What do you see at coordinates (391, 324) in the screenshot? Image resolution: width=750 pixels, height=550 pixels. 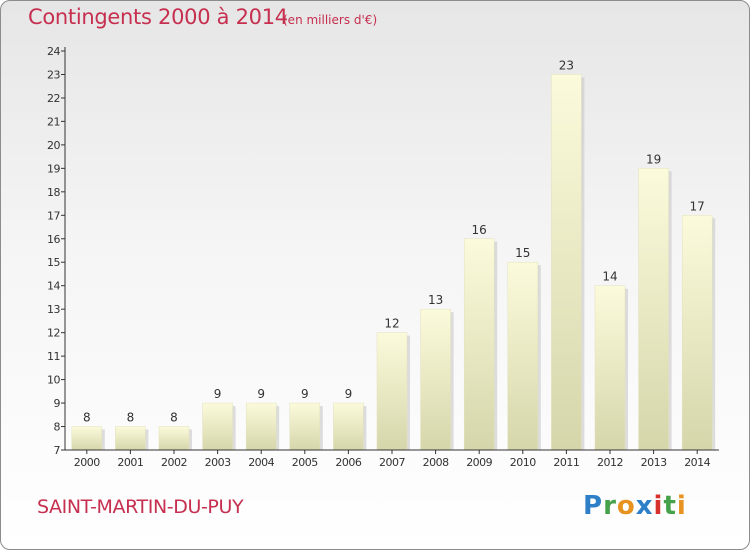 I see `bar-value-label: 12` at bounding box center [391, 324].